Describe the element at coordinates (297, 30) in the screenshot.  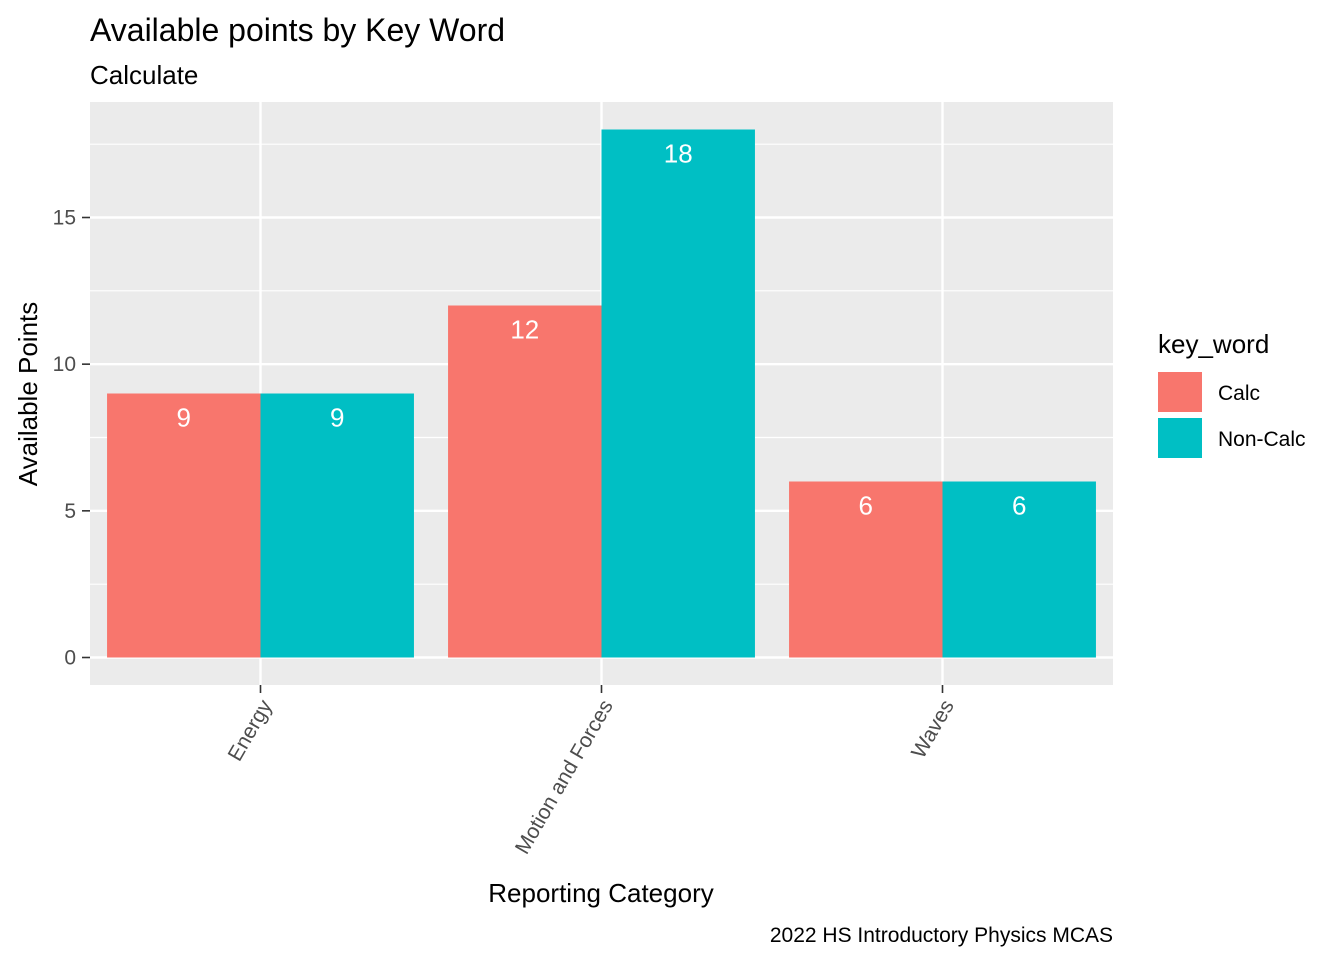
I see `chart-title: Available points by Key Word` at that location.